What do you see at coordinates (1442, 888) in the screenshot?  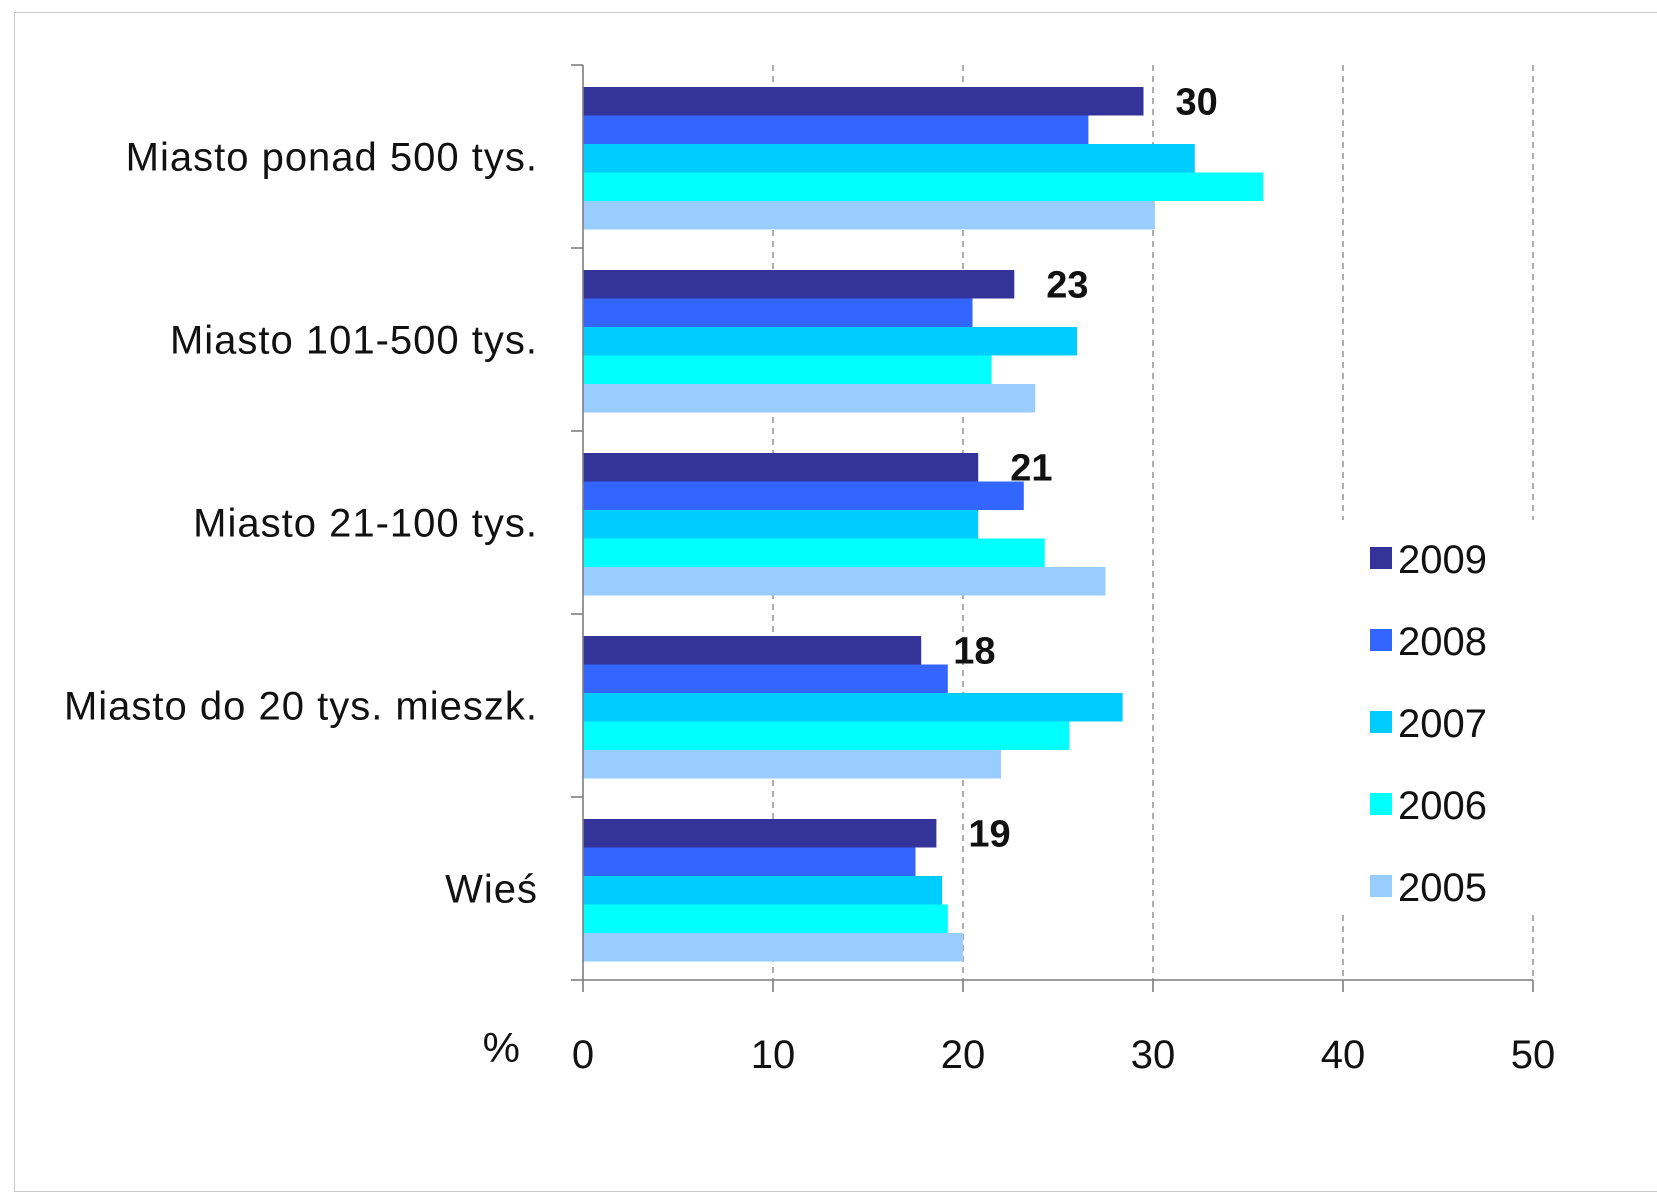 I see `legend-label: 2005` at bounding box center [1442, 888].